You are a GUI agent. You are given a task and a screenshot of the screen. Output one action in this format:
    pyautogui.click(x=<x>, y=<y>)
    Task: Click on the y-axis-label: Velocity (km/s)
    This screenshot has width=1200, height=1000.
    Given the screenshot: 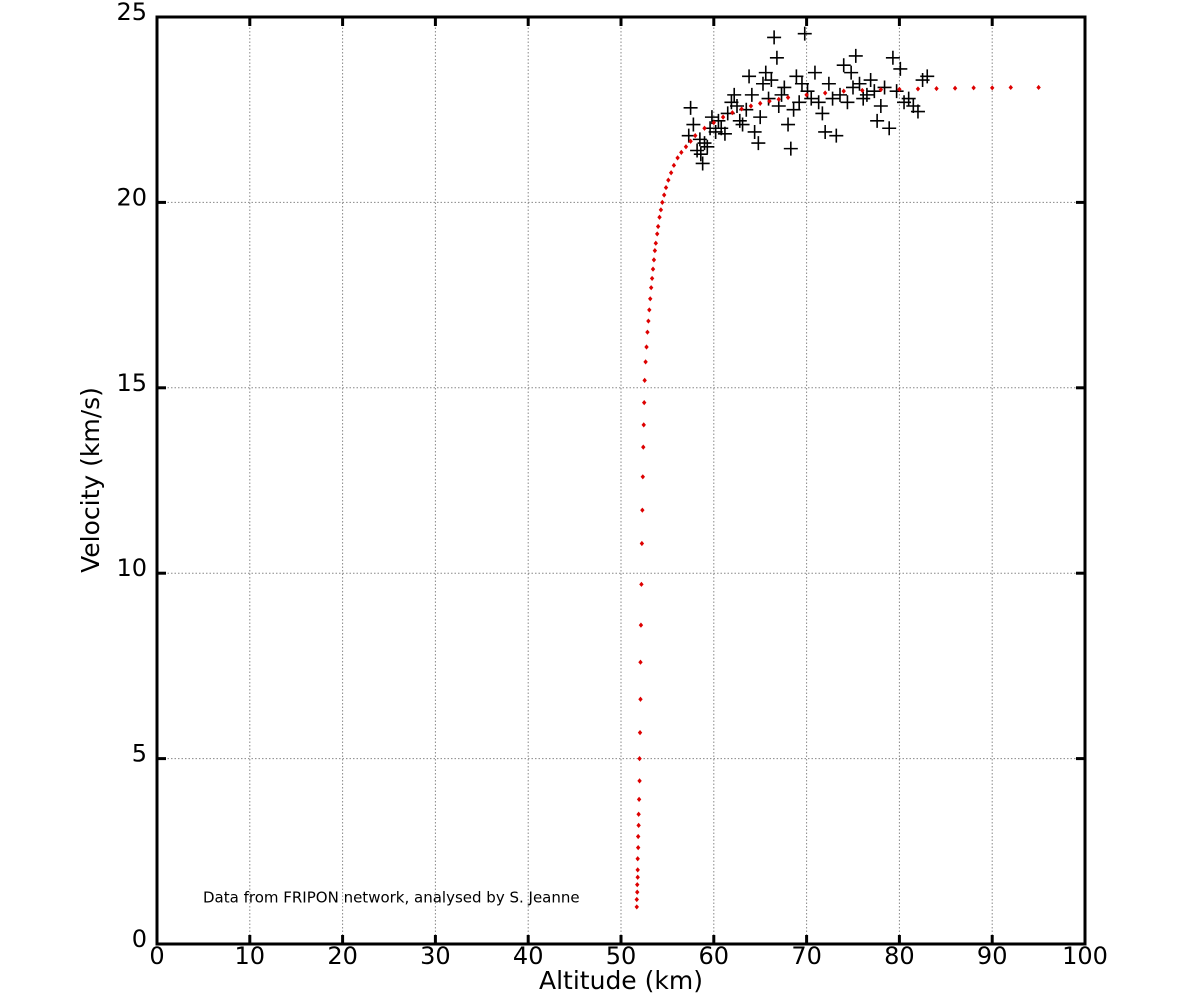 What is the action you would take?
    pyautogui.click(x=90, y=480)
    